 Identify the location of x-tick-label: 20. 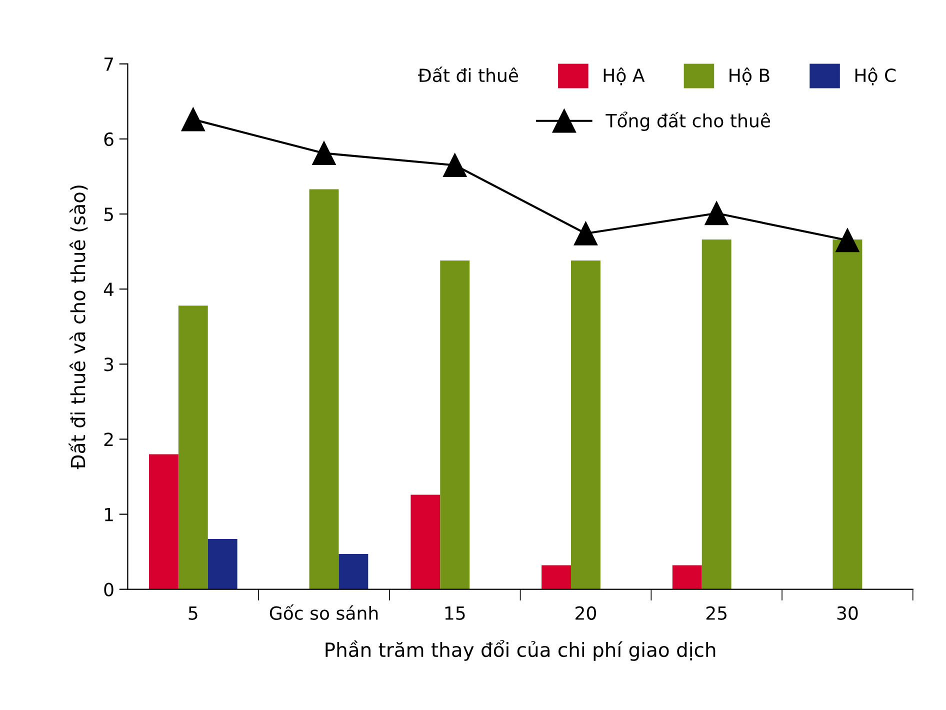
(586, 613).